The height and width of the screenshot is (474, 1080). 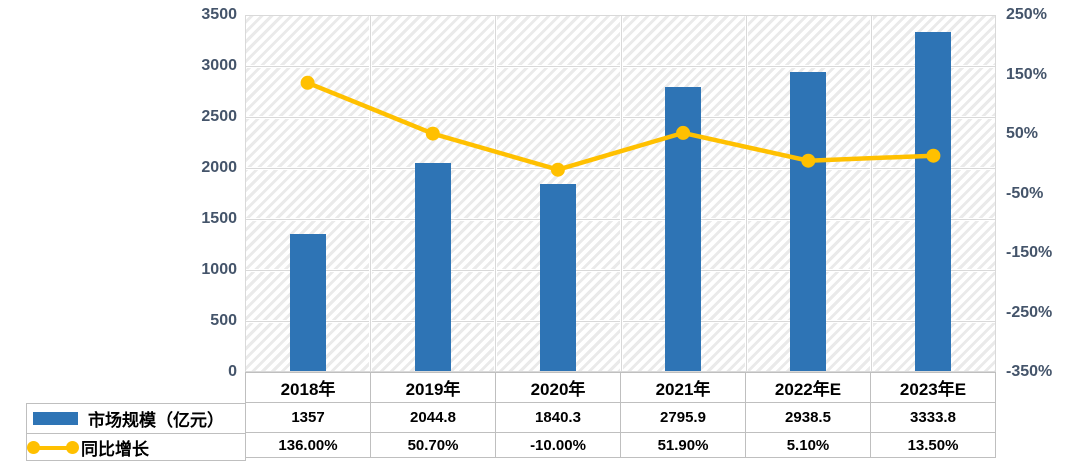 I want to click on table-row: 136.00% 50.70% -10.00% 51.90% 5.10% 13.50%, so click(x=620, y=445).